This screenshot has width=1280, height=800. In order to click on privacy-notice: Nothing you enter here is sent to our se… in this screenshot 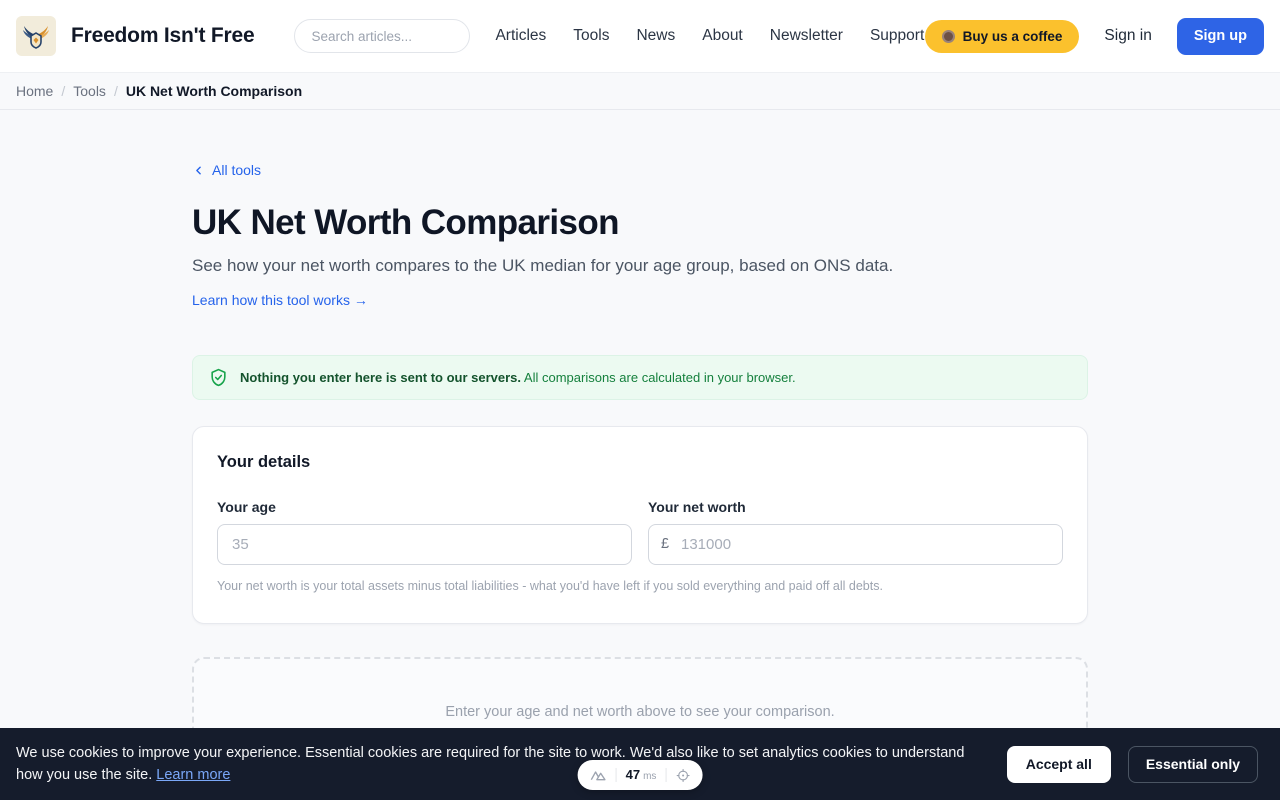, I will do `click(640, 377)`.